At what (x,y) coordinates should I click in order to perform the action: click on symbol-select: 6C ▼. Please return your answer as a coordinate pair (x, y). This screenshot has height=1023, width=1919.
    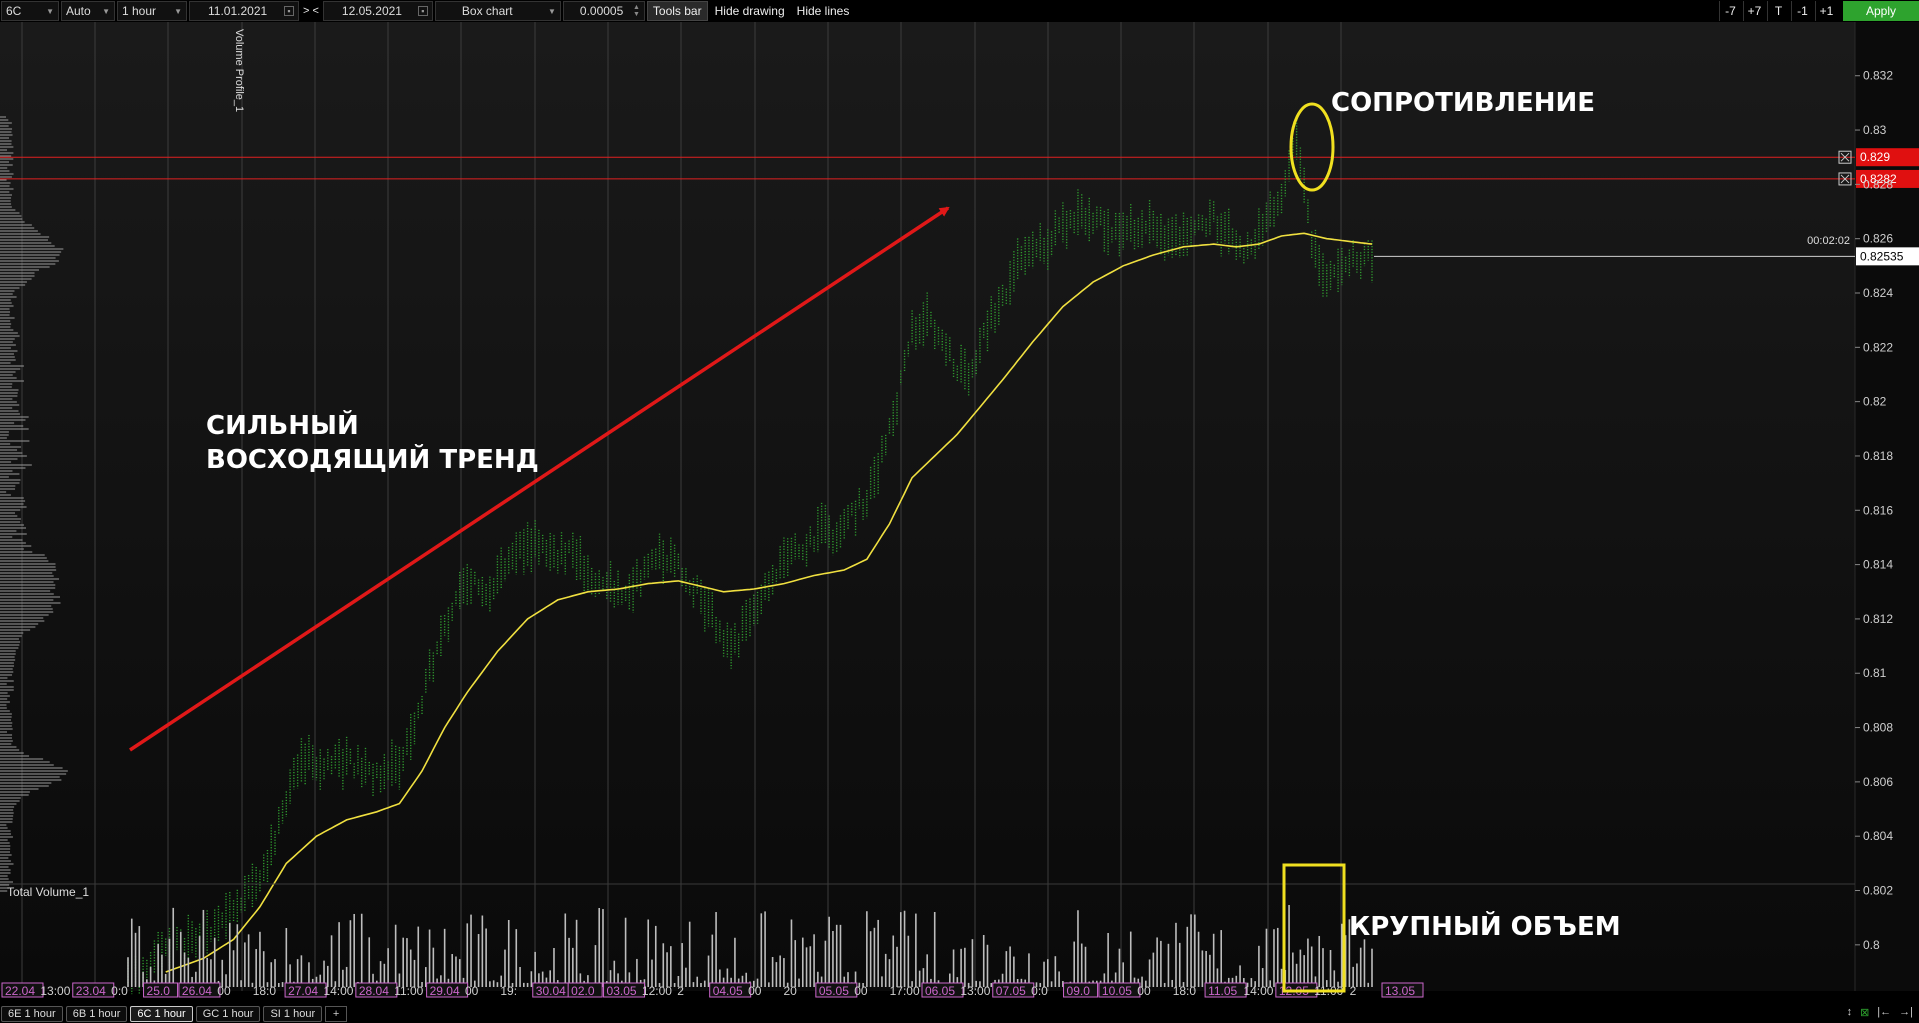
    Looking at the image, I should click on (30, 11).